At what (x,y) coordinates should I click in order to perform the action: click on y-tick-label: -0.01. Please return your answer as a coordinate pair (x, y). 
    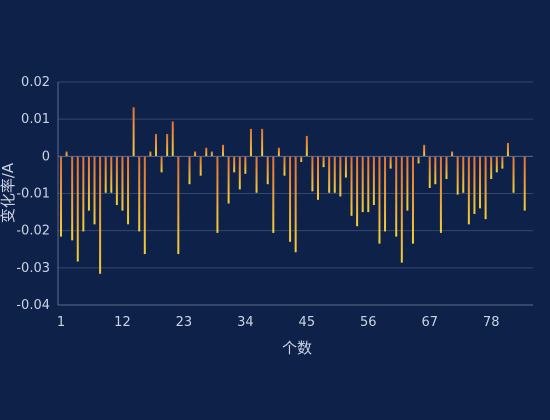
    Looking at the image, I should click on (33, 194).